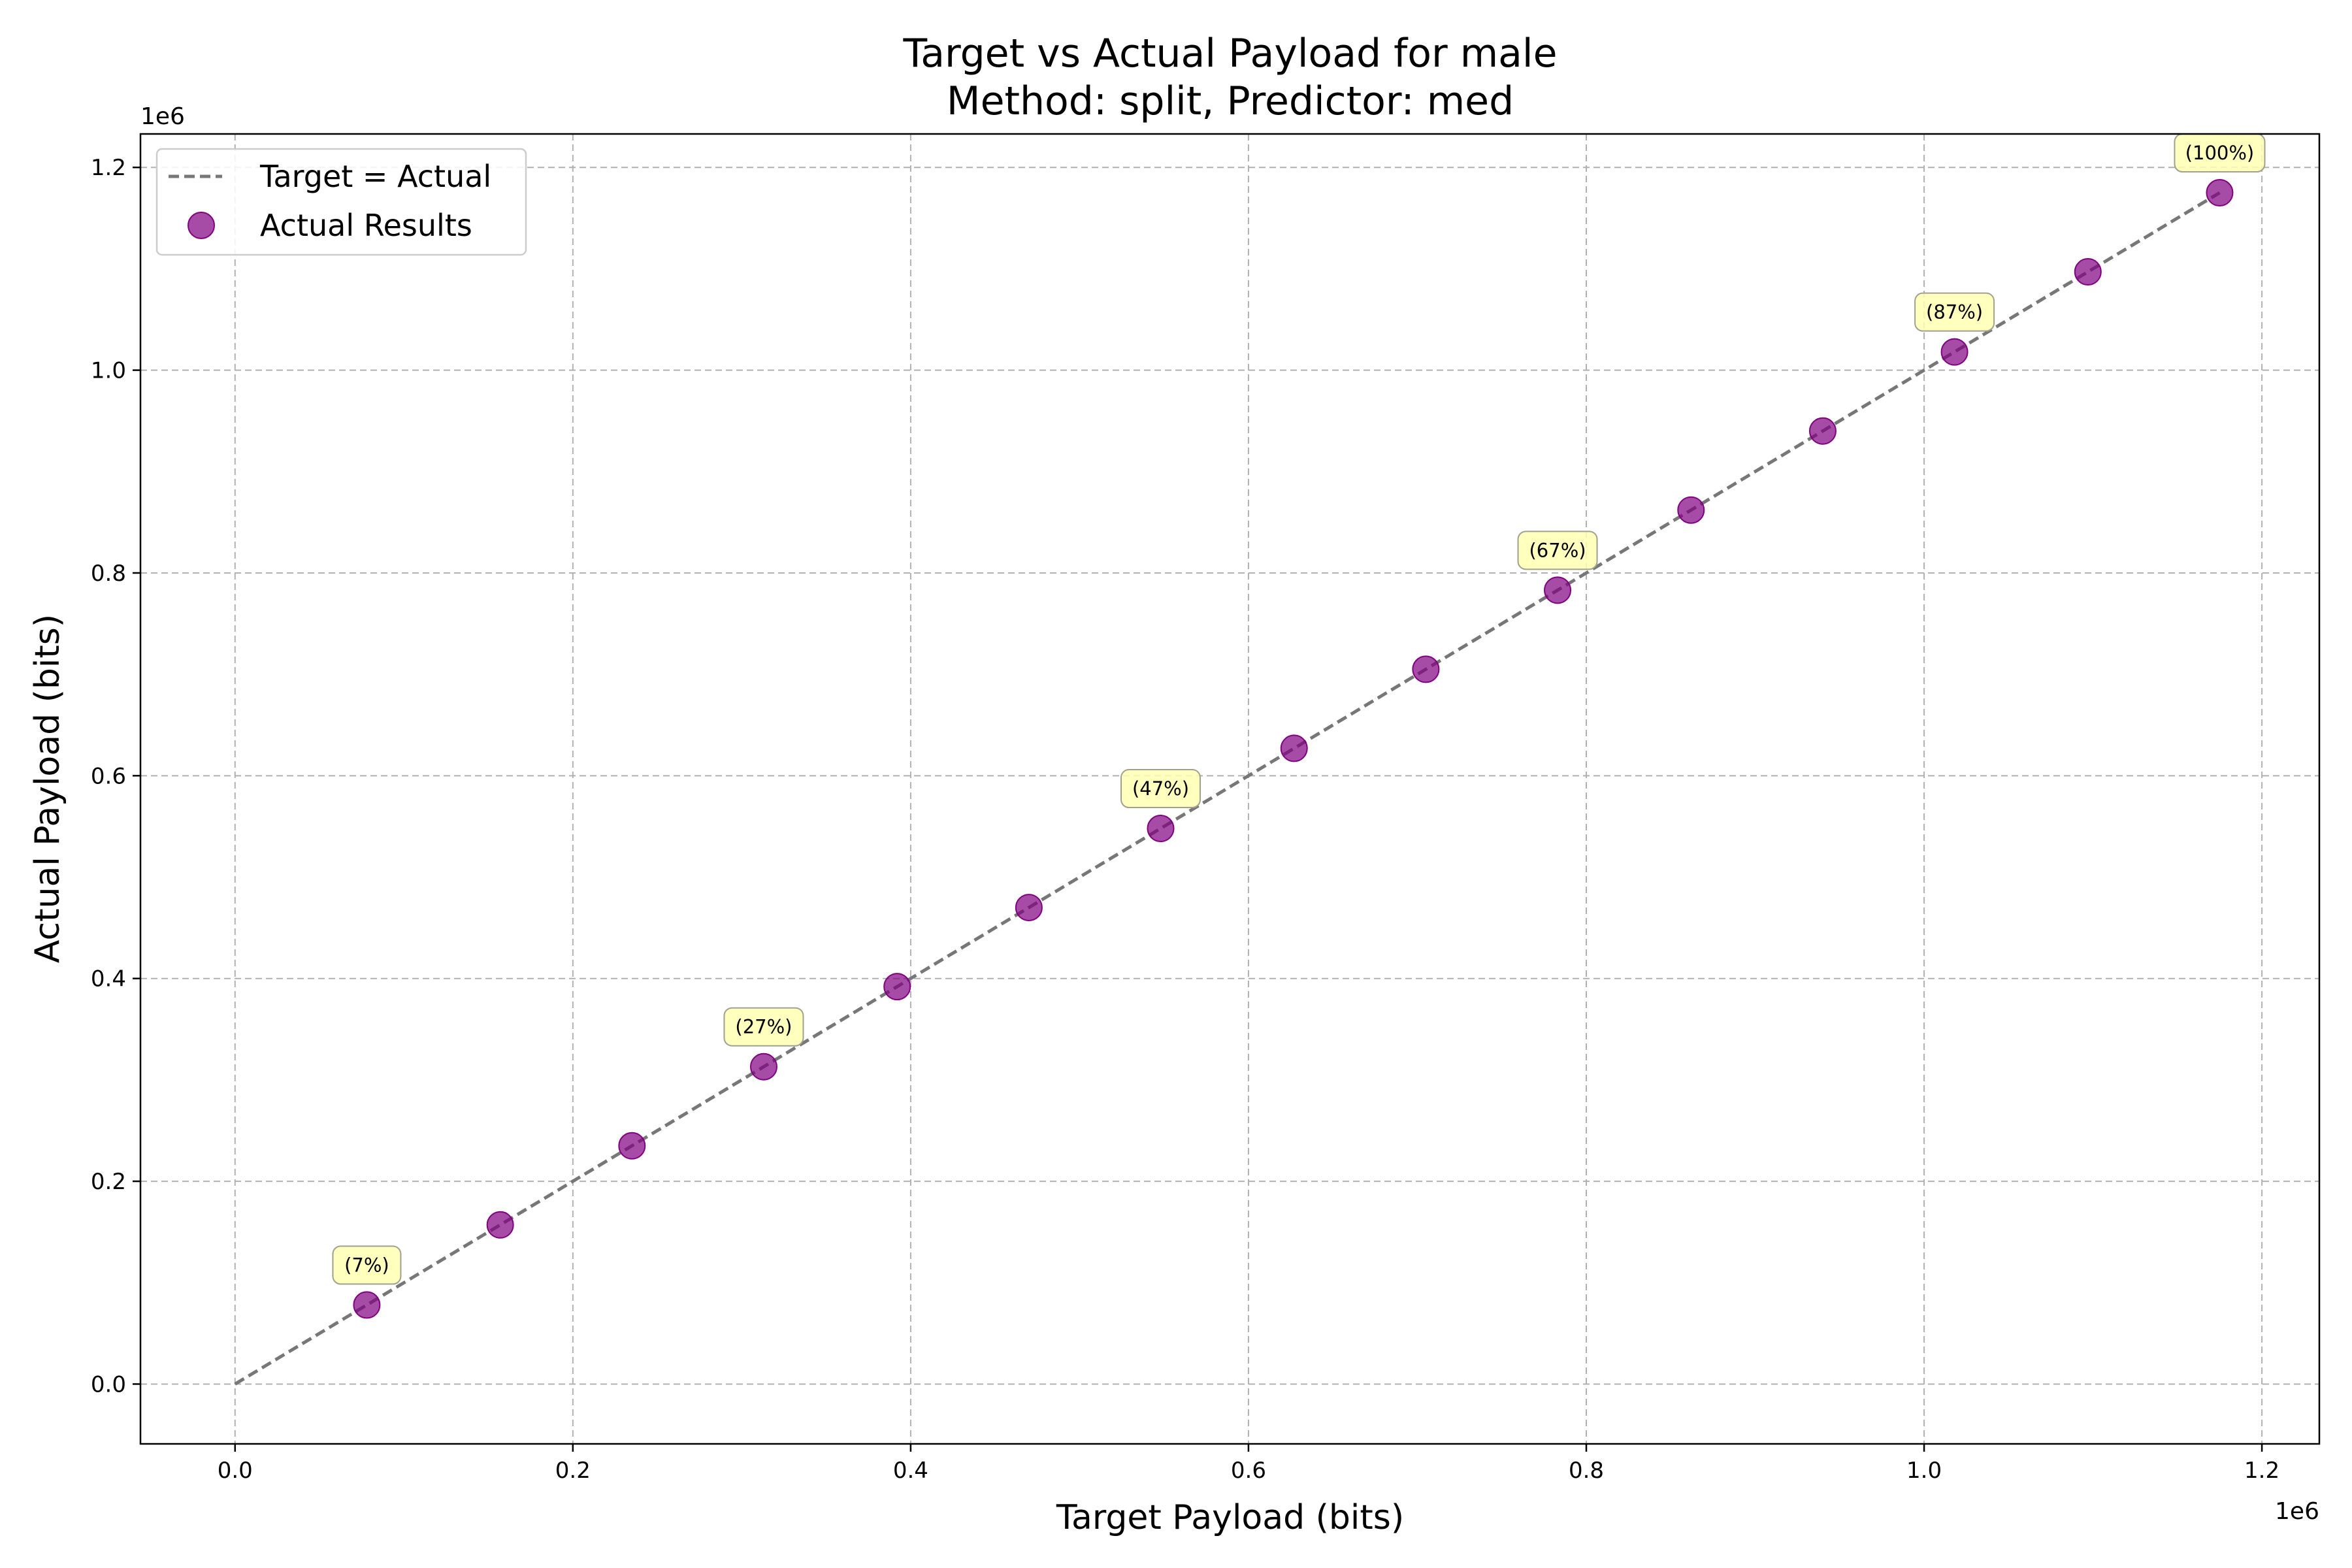 The width and height of the screenshot is (2352, 1568). Describe the element at coordinates (2297, 1511) in the screenshot. I see `x-offset-label: 1e6` at that location.